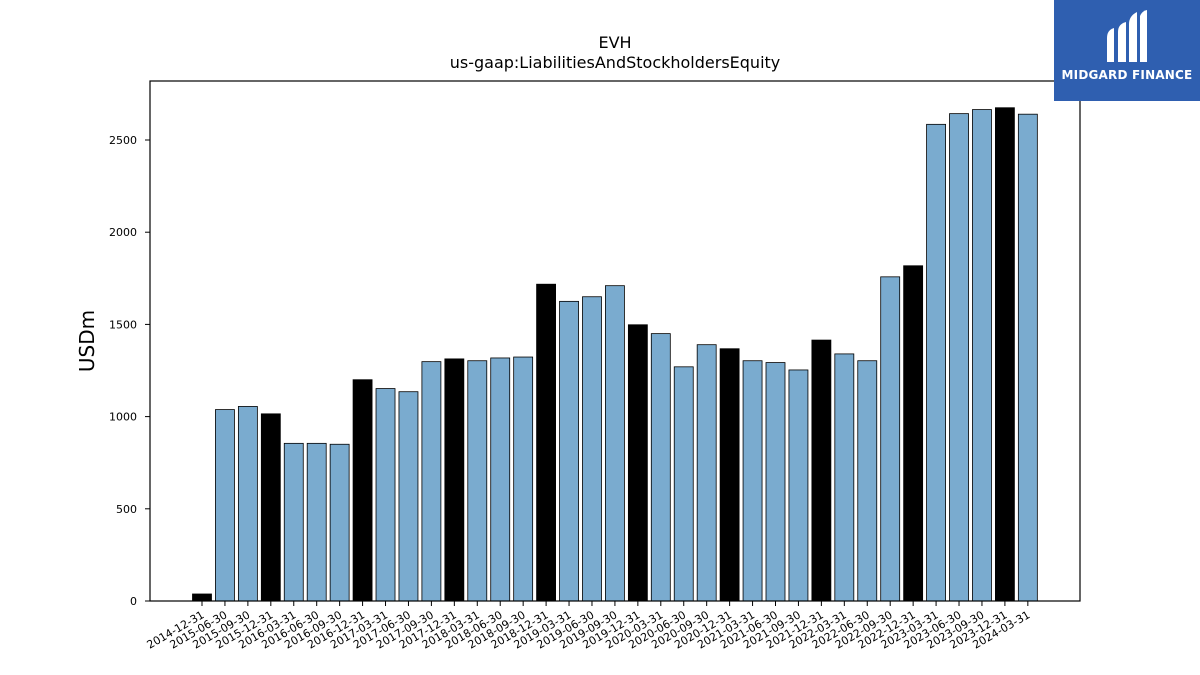 The height and width of the screenshot is (675, 1200). I want to click on y-tick-label: 1500, so click(123, 324).